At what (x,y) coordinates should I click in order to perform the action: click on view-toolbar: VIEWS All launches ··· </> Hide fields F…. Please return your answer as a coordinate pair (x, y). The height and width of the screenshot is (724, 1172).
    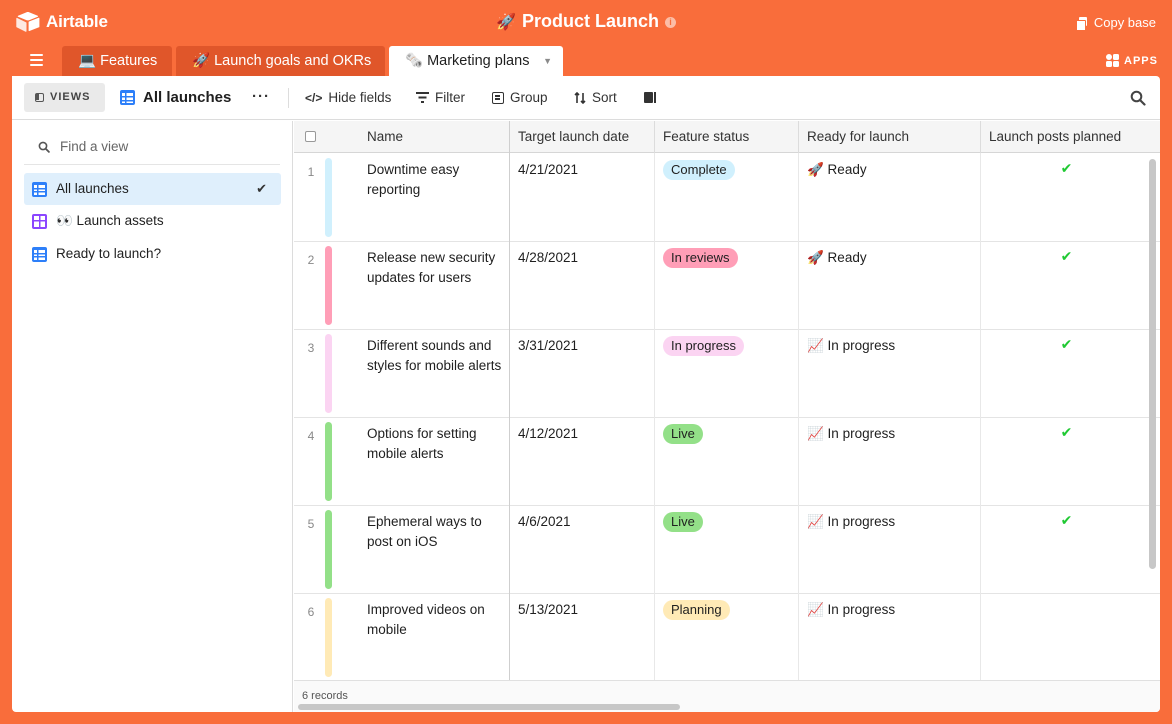
    Looking at the image, I should click on (586, 98).